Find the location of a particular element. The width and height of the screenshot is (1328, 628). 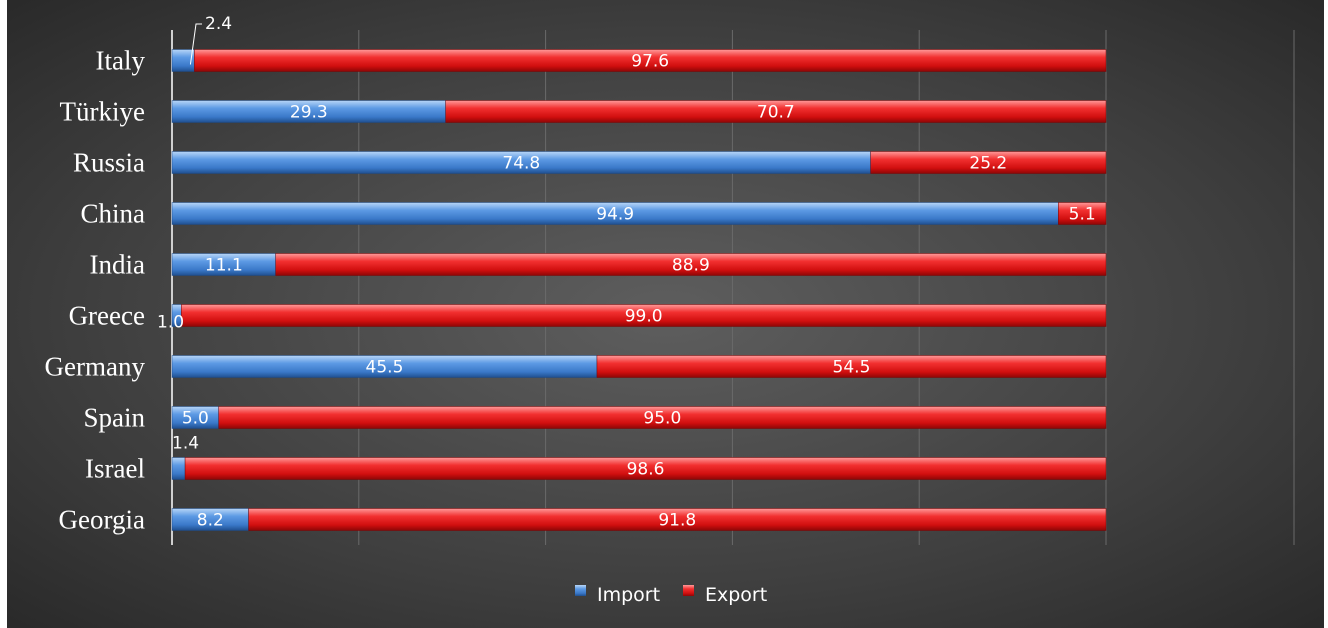

category-label-2: Russia is located at coordinates (109, 163).